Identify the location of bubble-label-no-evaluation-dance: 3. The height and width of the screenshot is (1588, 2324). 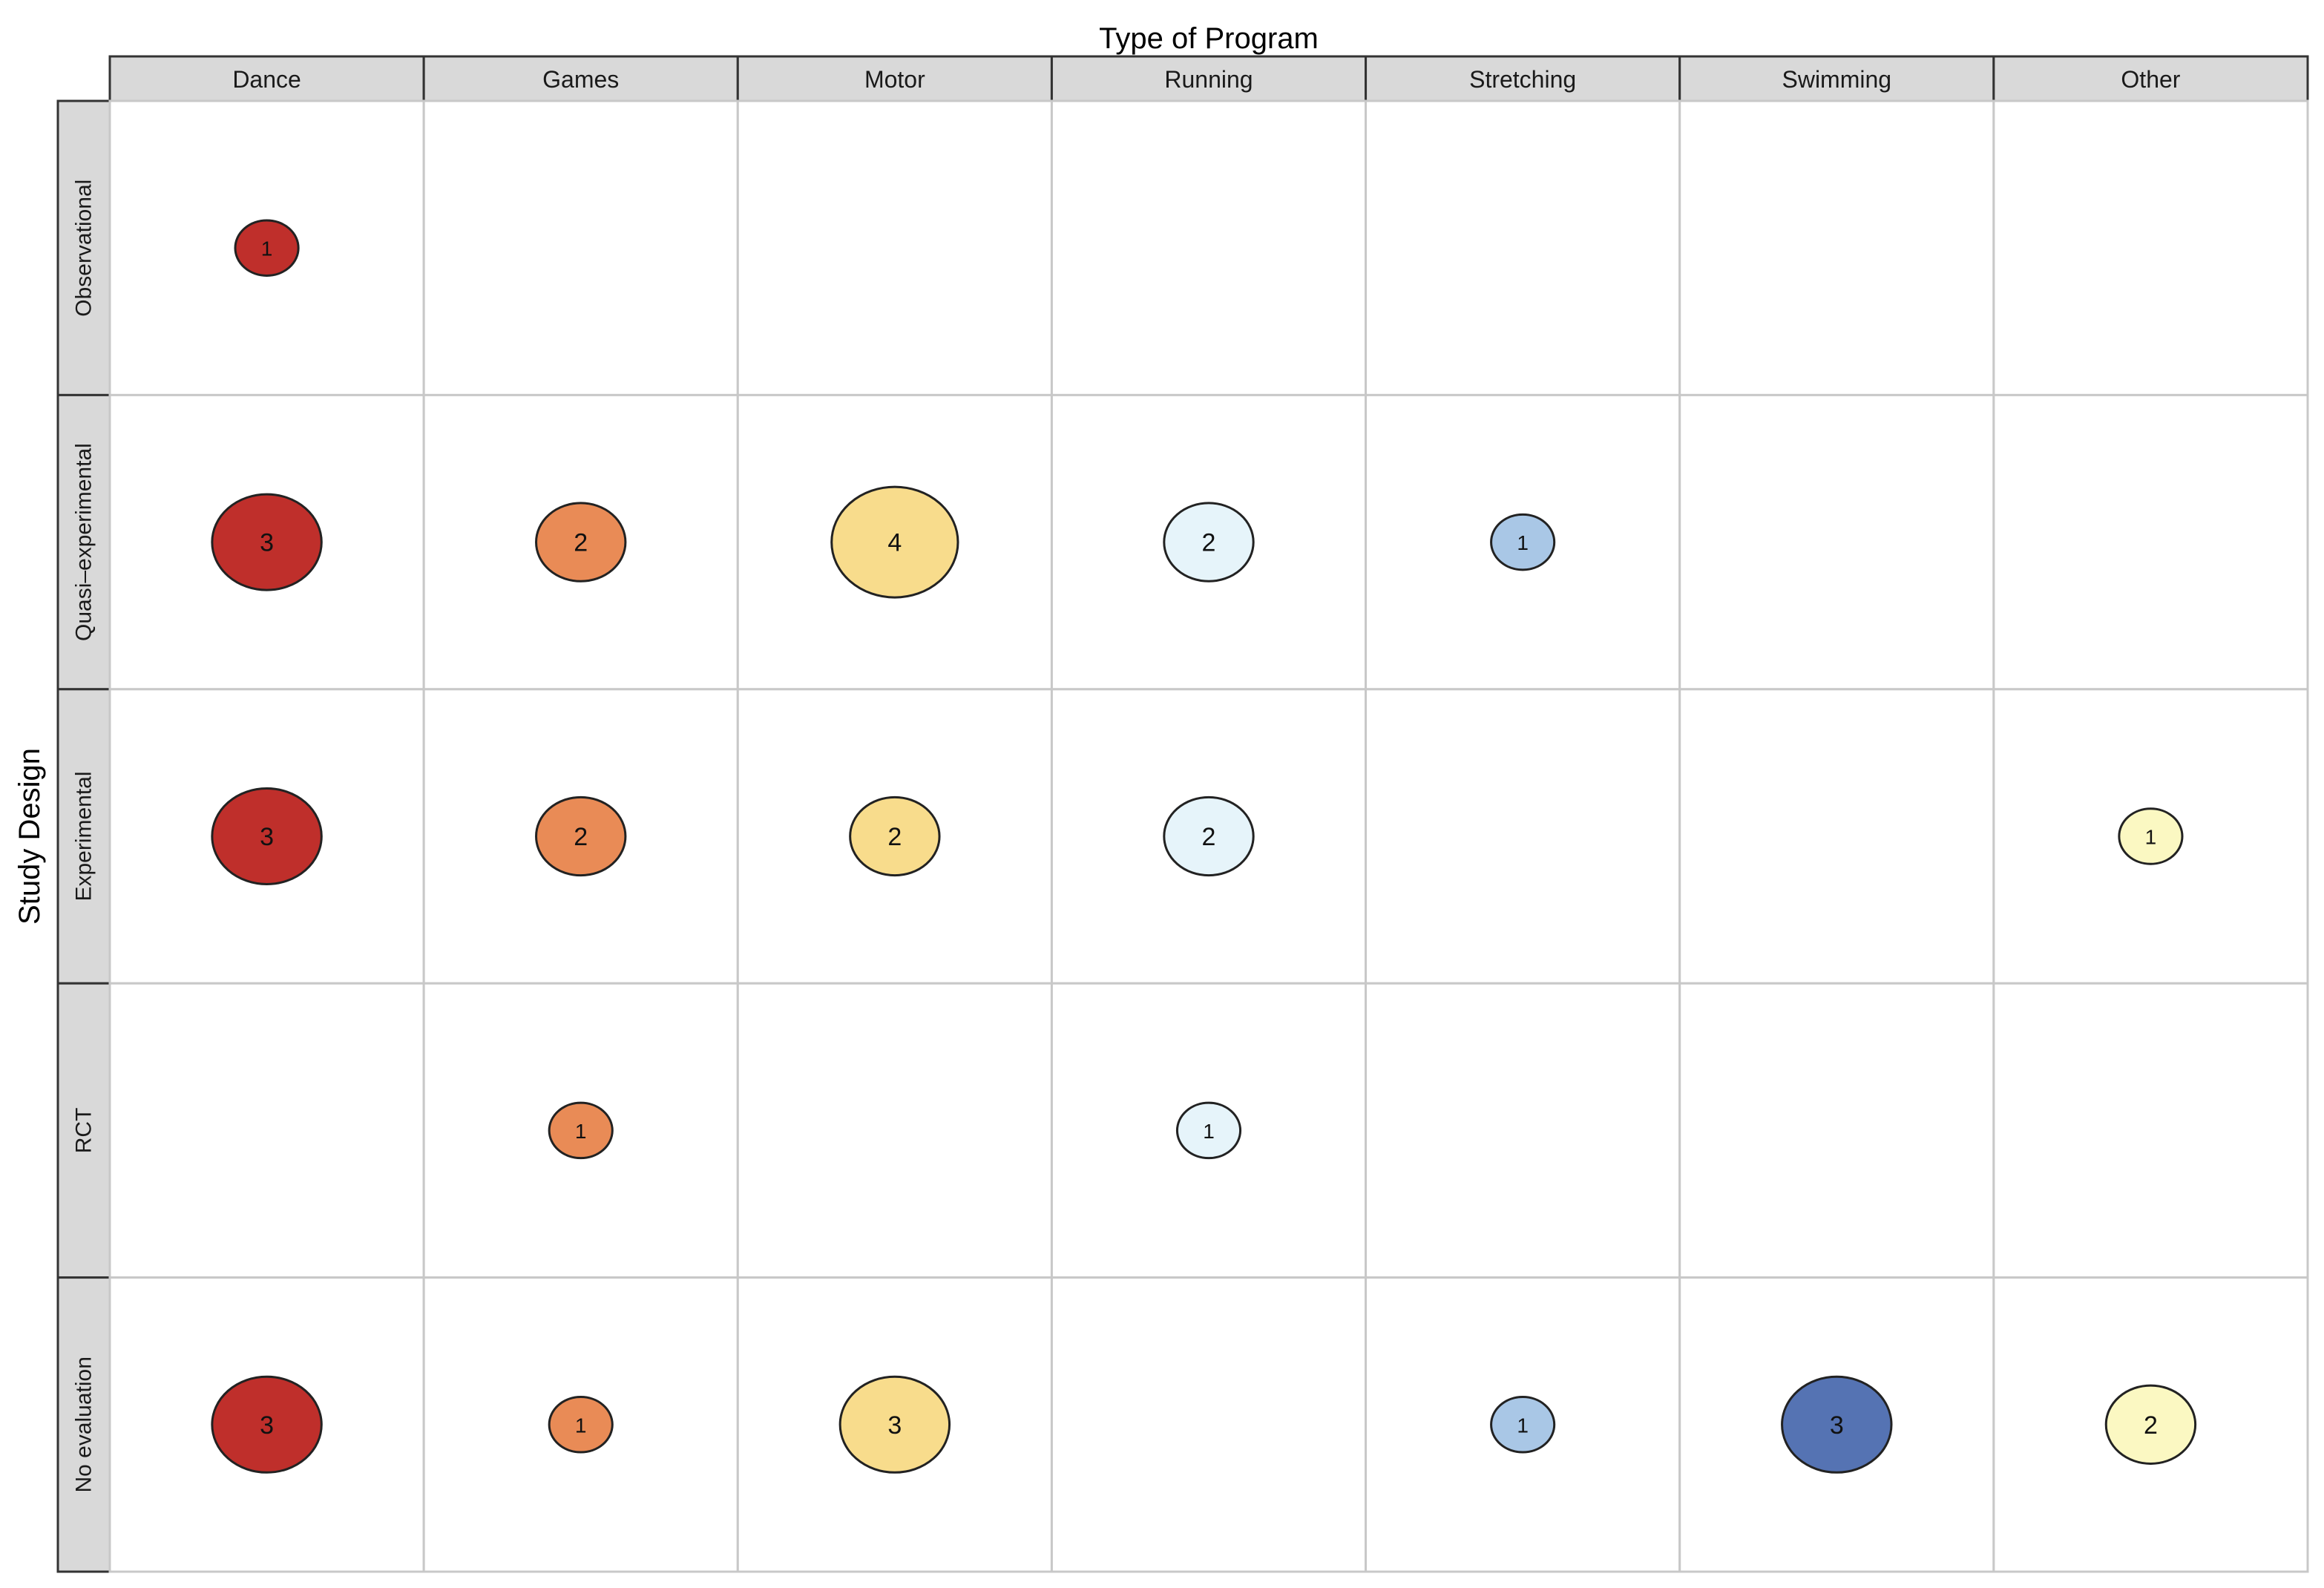
(267, 1425).